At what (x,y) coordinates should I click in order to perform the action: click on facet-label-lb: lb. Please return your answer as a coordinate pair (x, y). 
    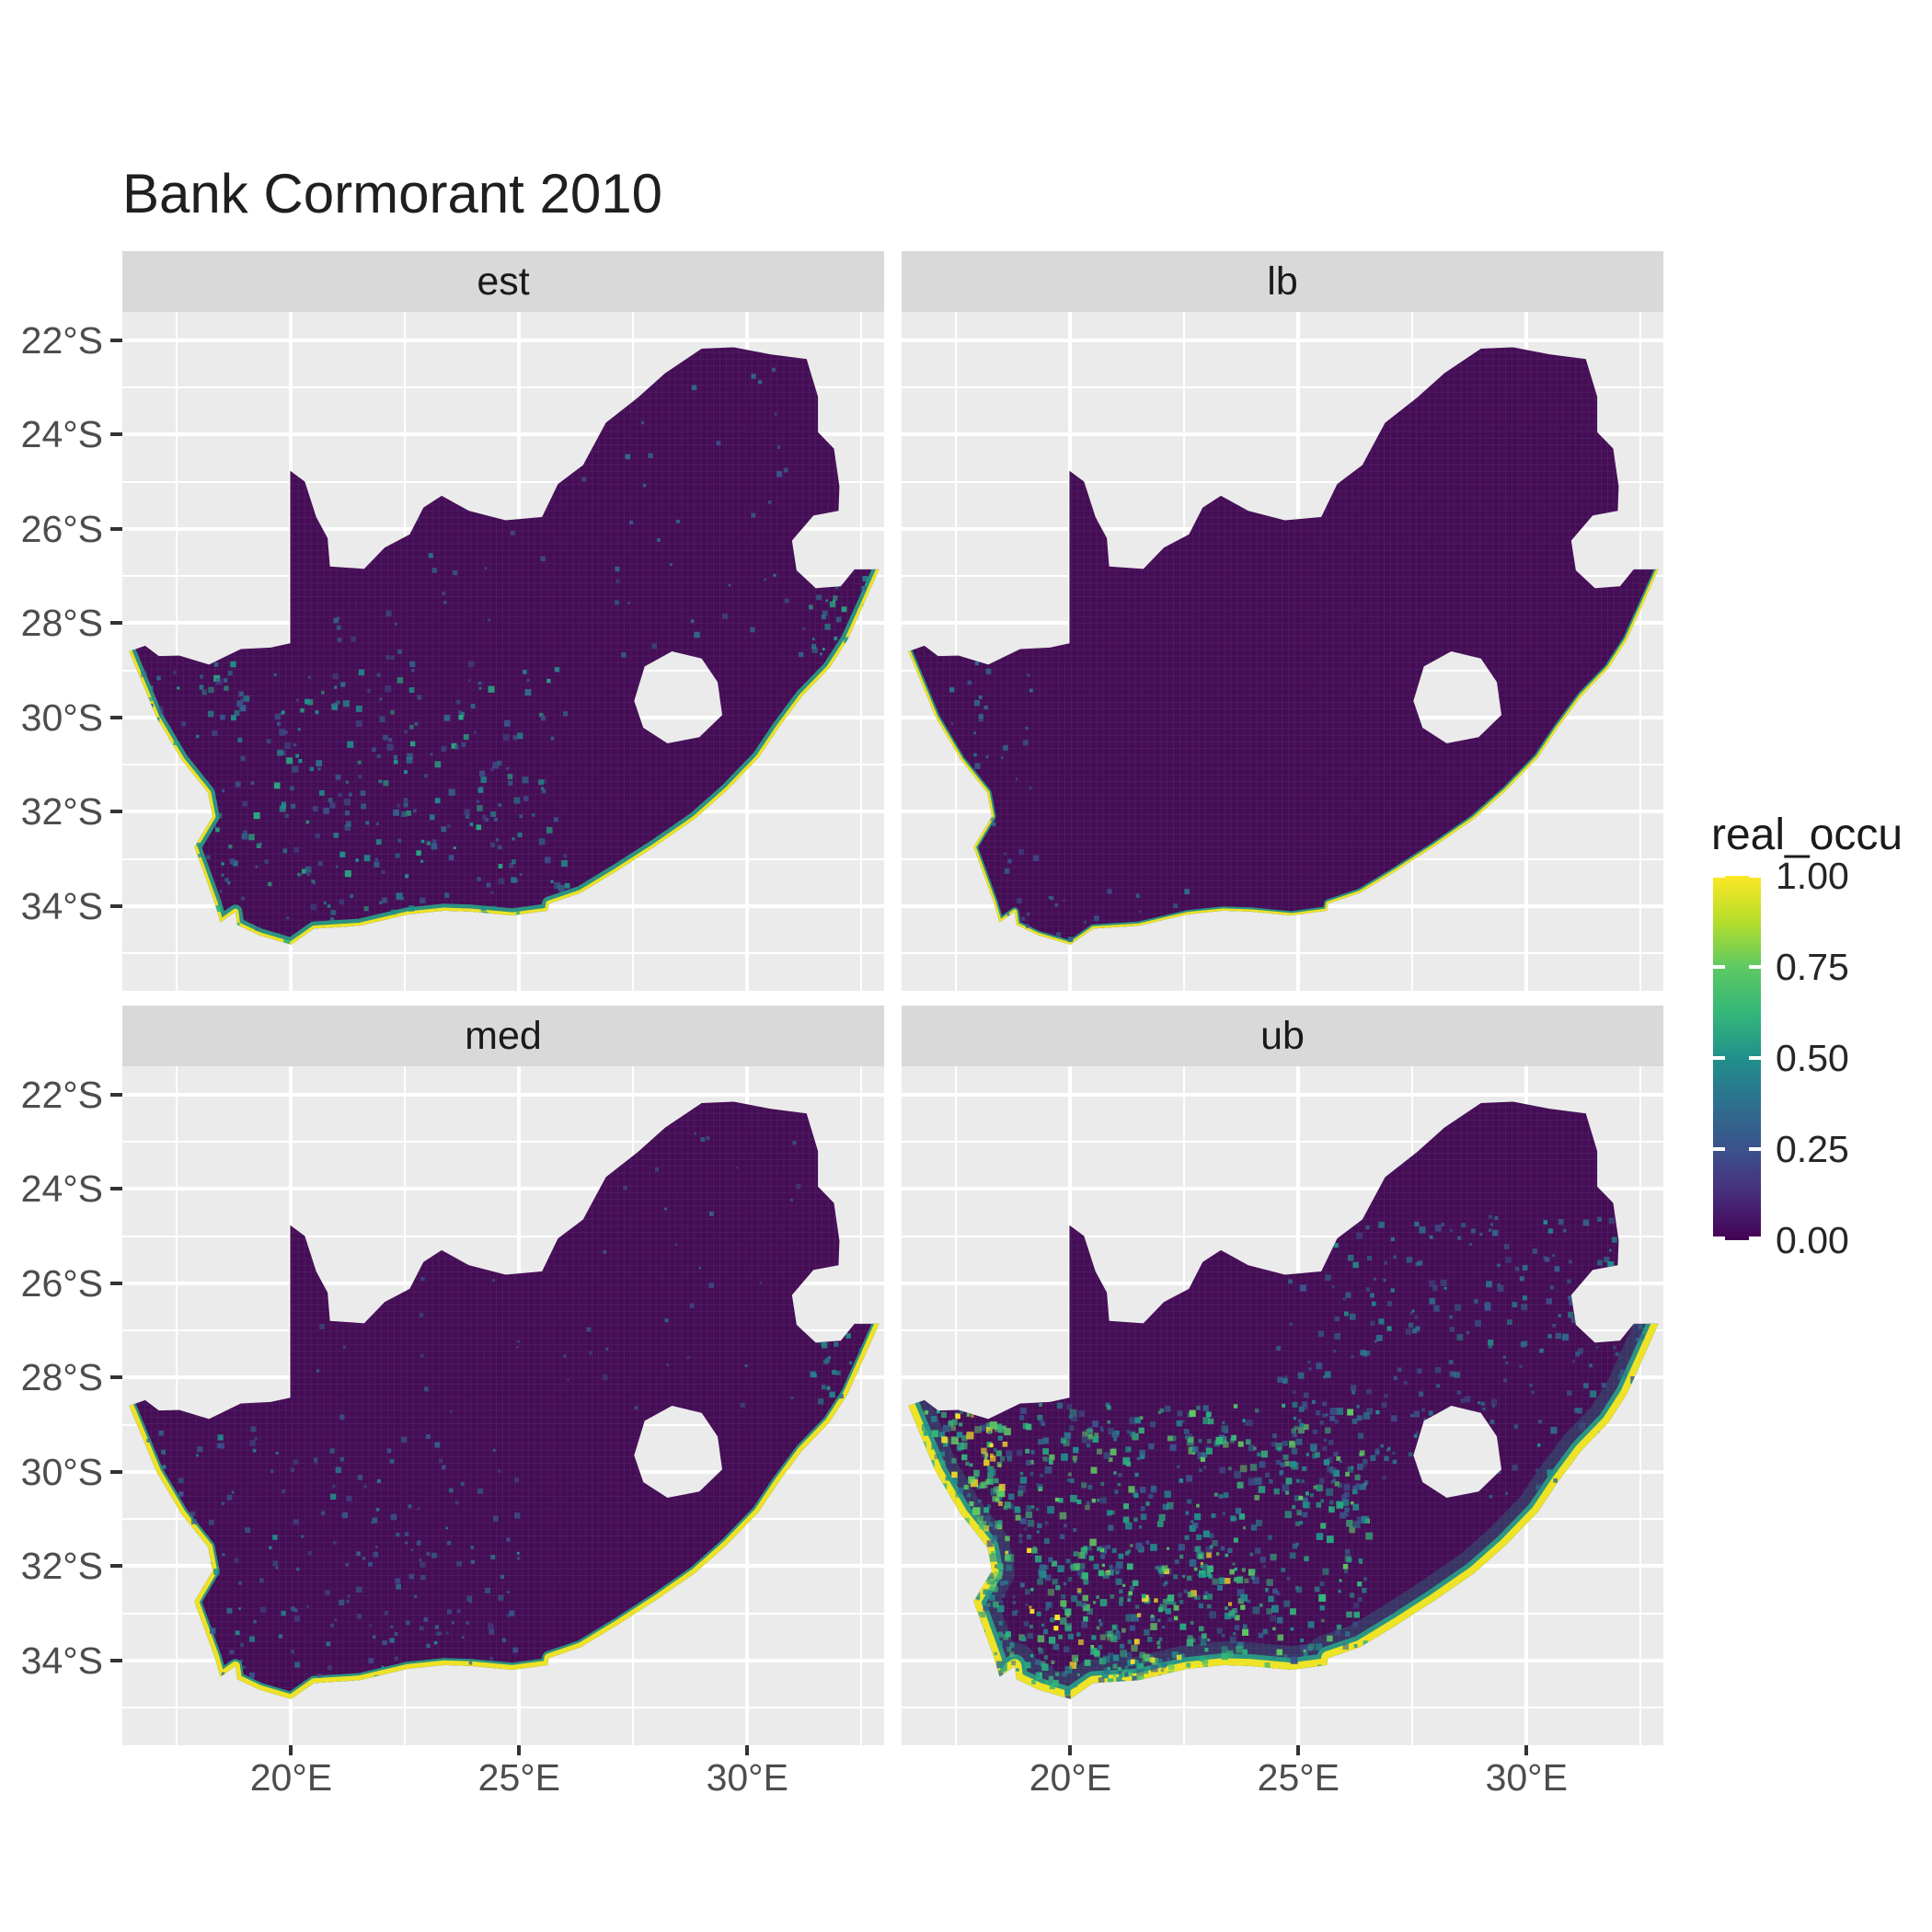
    Looking at the image, I should click on (1282, 281).